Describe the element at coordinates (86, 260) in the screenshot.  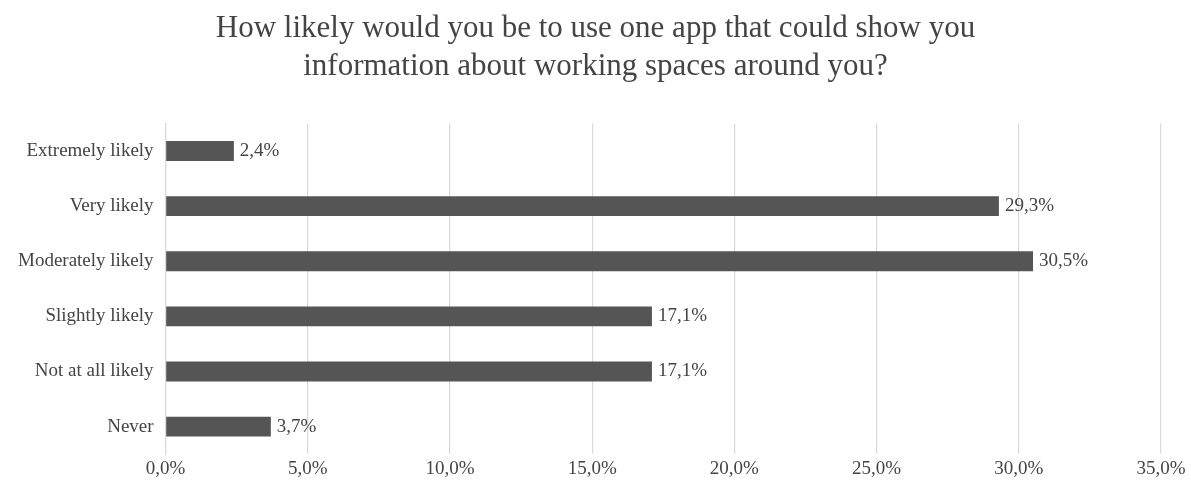
I see `y-tick-label: Moderately likely` at that location.